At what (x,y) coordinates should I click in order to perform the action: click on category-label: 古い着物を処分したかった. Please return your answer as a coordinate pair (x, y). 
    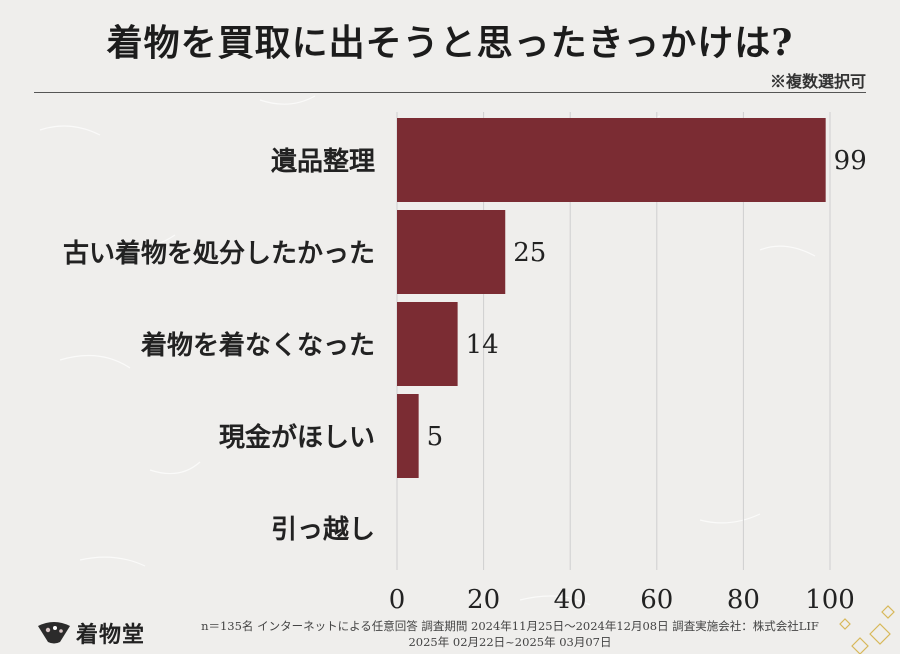
    Looking at the image, I should click on (219, 253).